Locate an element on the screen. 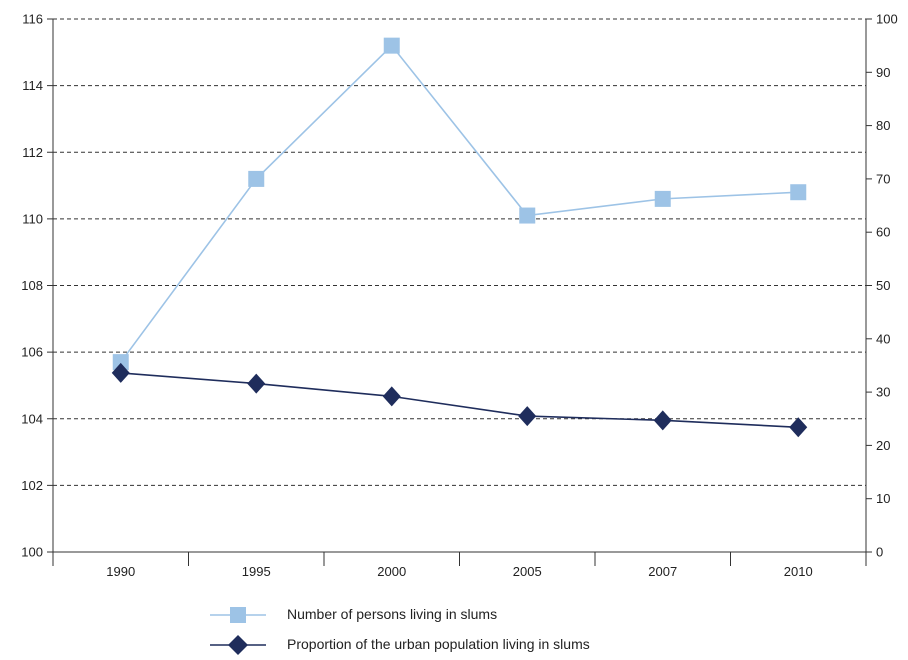 The height and width of the screenshot is (660, 908). x-tick-label: 1995 is located at coordinates (256, 571).